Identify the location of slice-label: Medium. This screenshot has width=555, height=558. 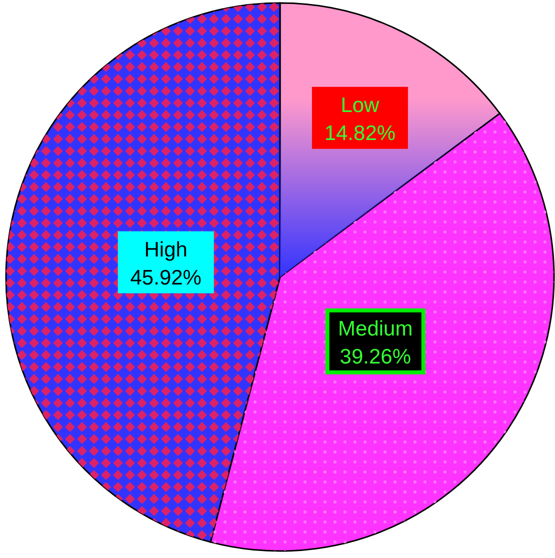
(375, 328).